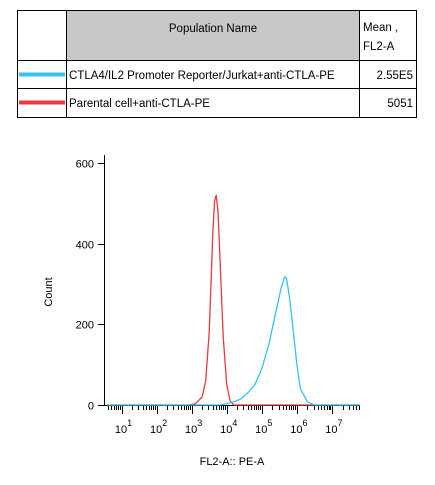  Describe the element at coordinates (91, 407) in the screenshot. I see `y-tick-label: 0` at that location.